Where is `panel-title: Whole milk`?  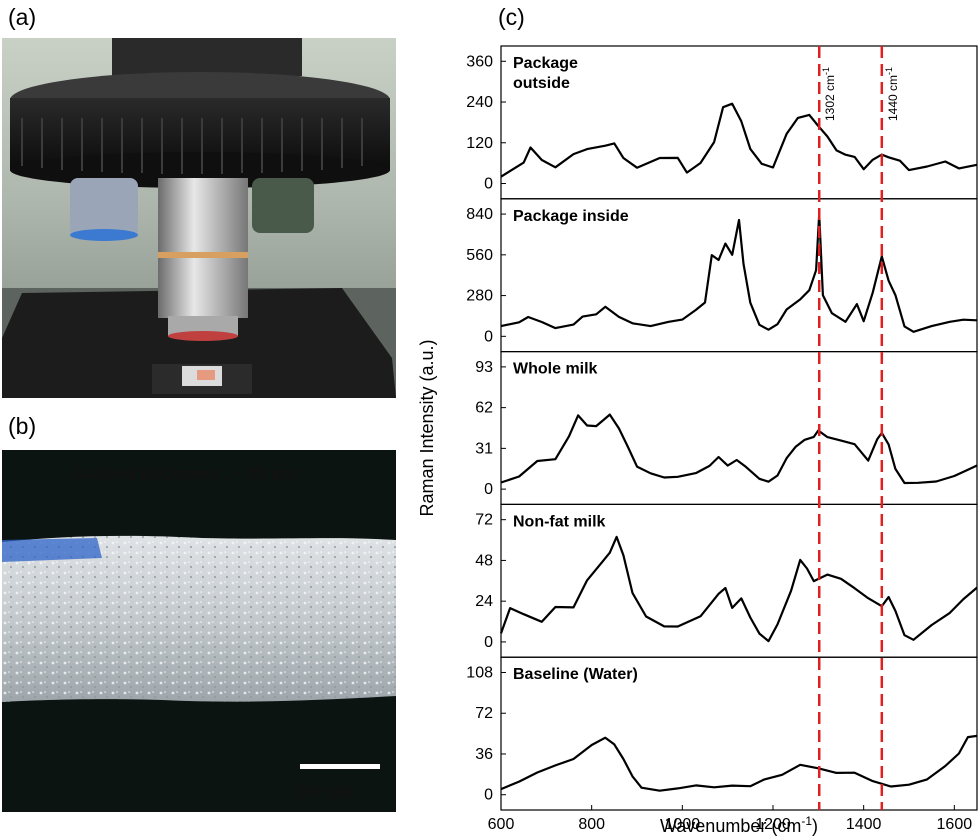 panel-title: Whole milk is located at coordinates (555, 369).